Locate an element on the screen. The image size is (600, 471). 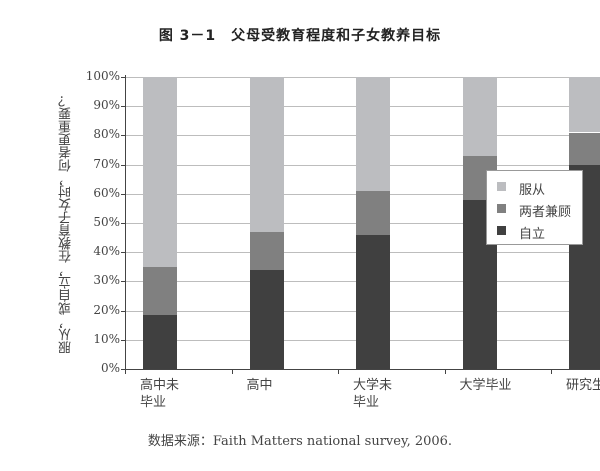
y-tick-label: 70% is located at coordinates (106, 163).